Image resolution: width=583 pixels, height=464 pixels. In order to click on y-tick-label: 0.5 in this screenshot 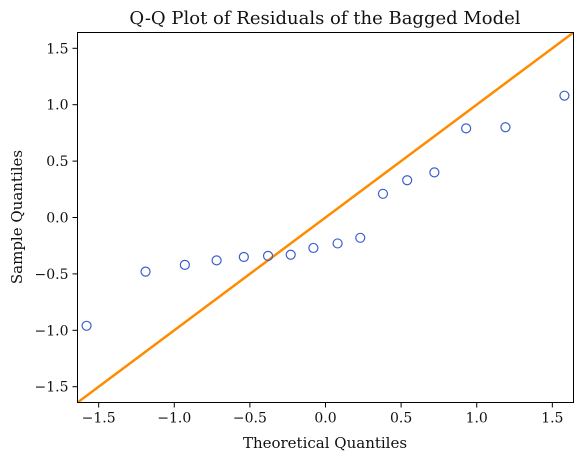, I will do `click(57, 162)`.